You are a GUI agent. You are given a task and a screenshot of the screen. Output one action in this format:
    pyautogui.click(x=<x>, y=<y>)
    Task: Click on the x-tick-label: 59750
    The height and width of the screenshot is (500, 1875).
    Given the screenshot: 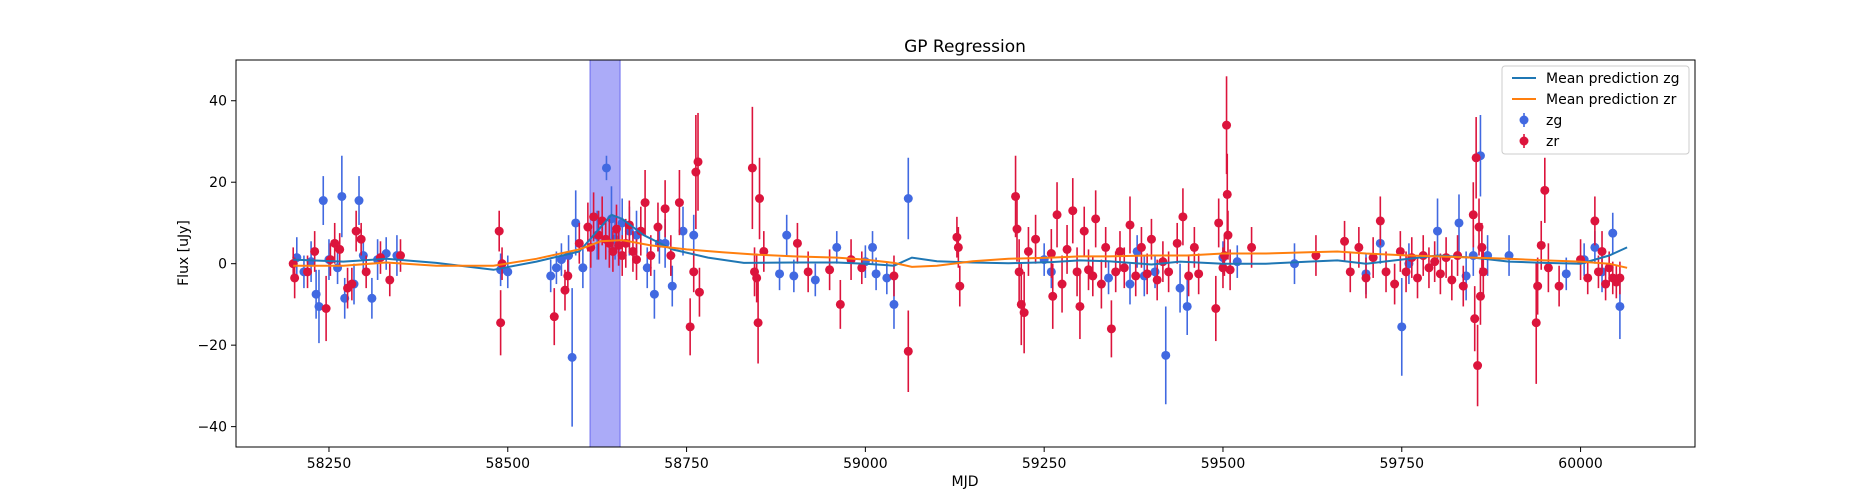 What is the action you would take?
    pyautogui.click(x=1401, y=464)
    